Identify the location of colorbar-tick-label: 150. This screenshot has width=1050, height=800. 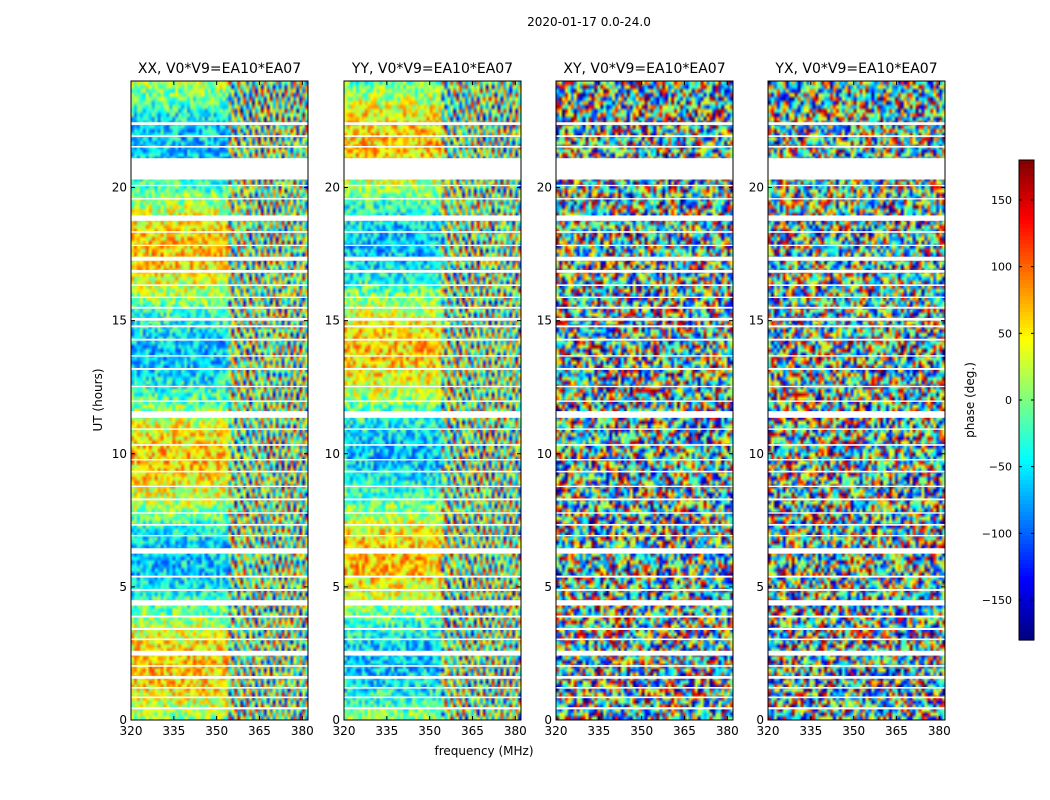
(1001, 200).